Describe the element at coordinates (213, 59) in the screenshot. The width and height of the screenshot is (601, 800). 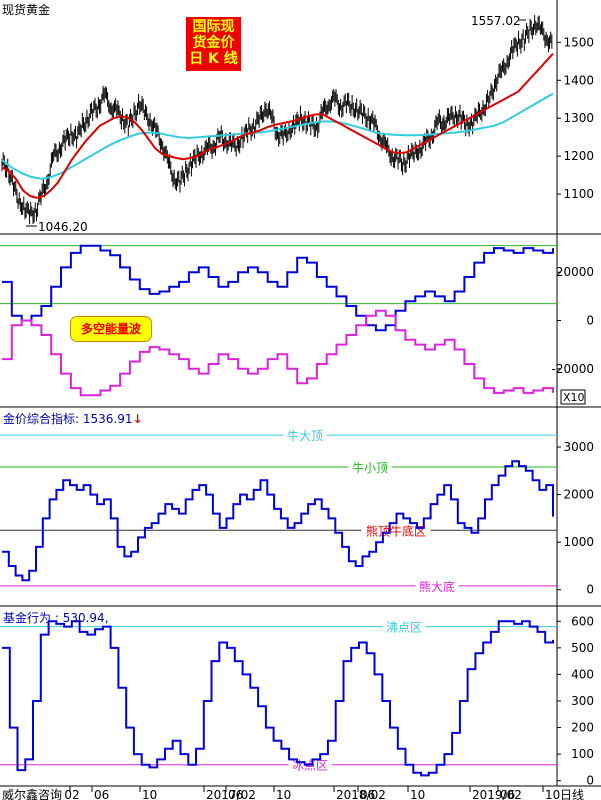
I see `badge-line-3: 日 K 线` at that location.